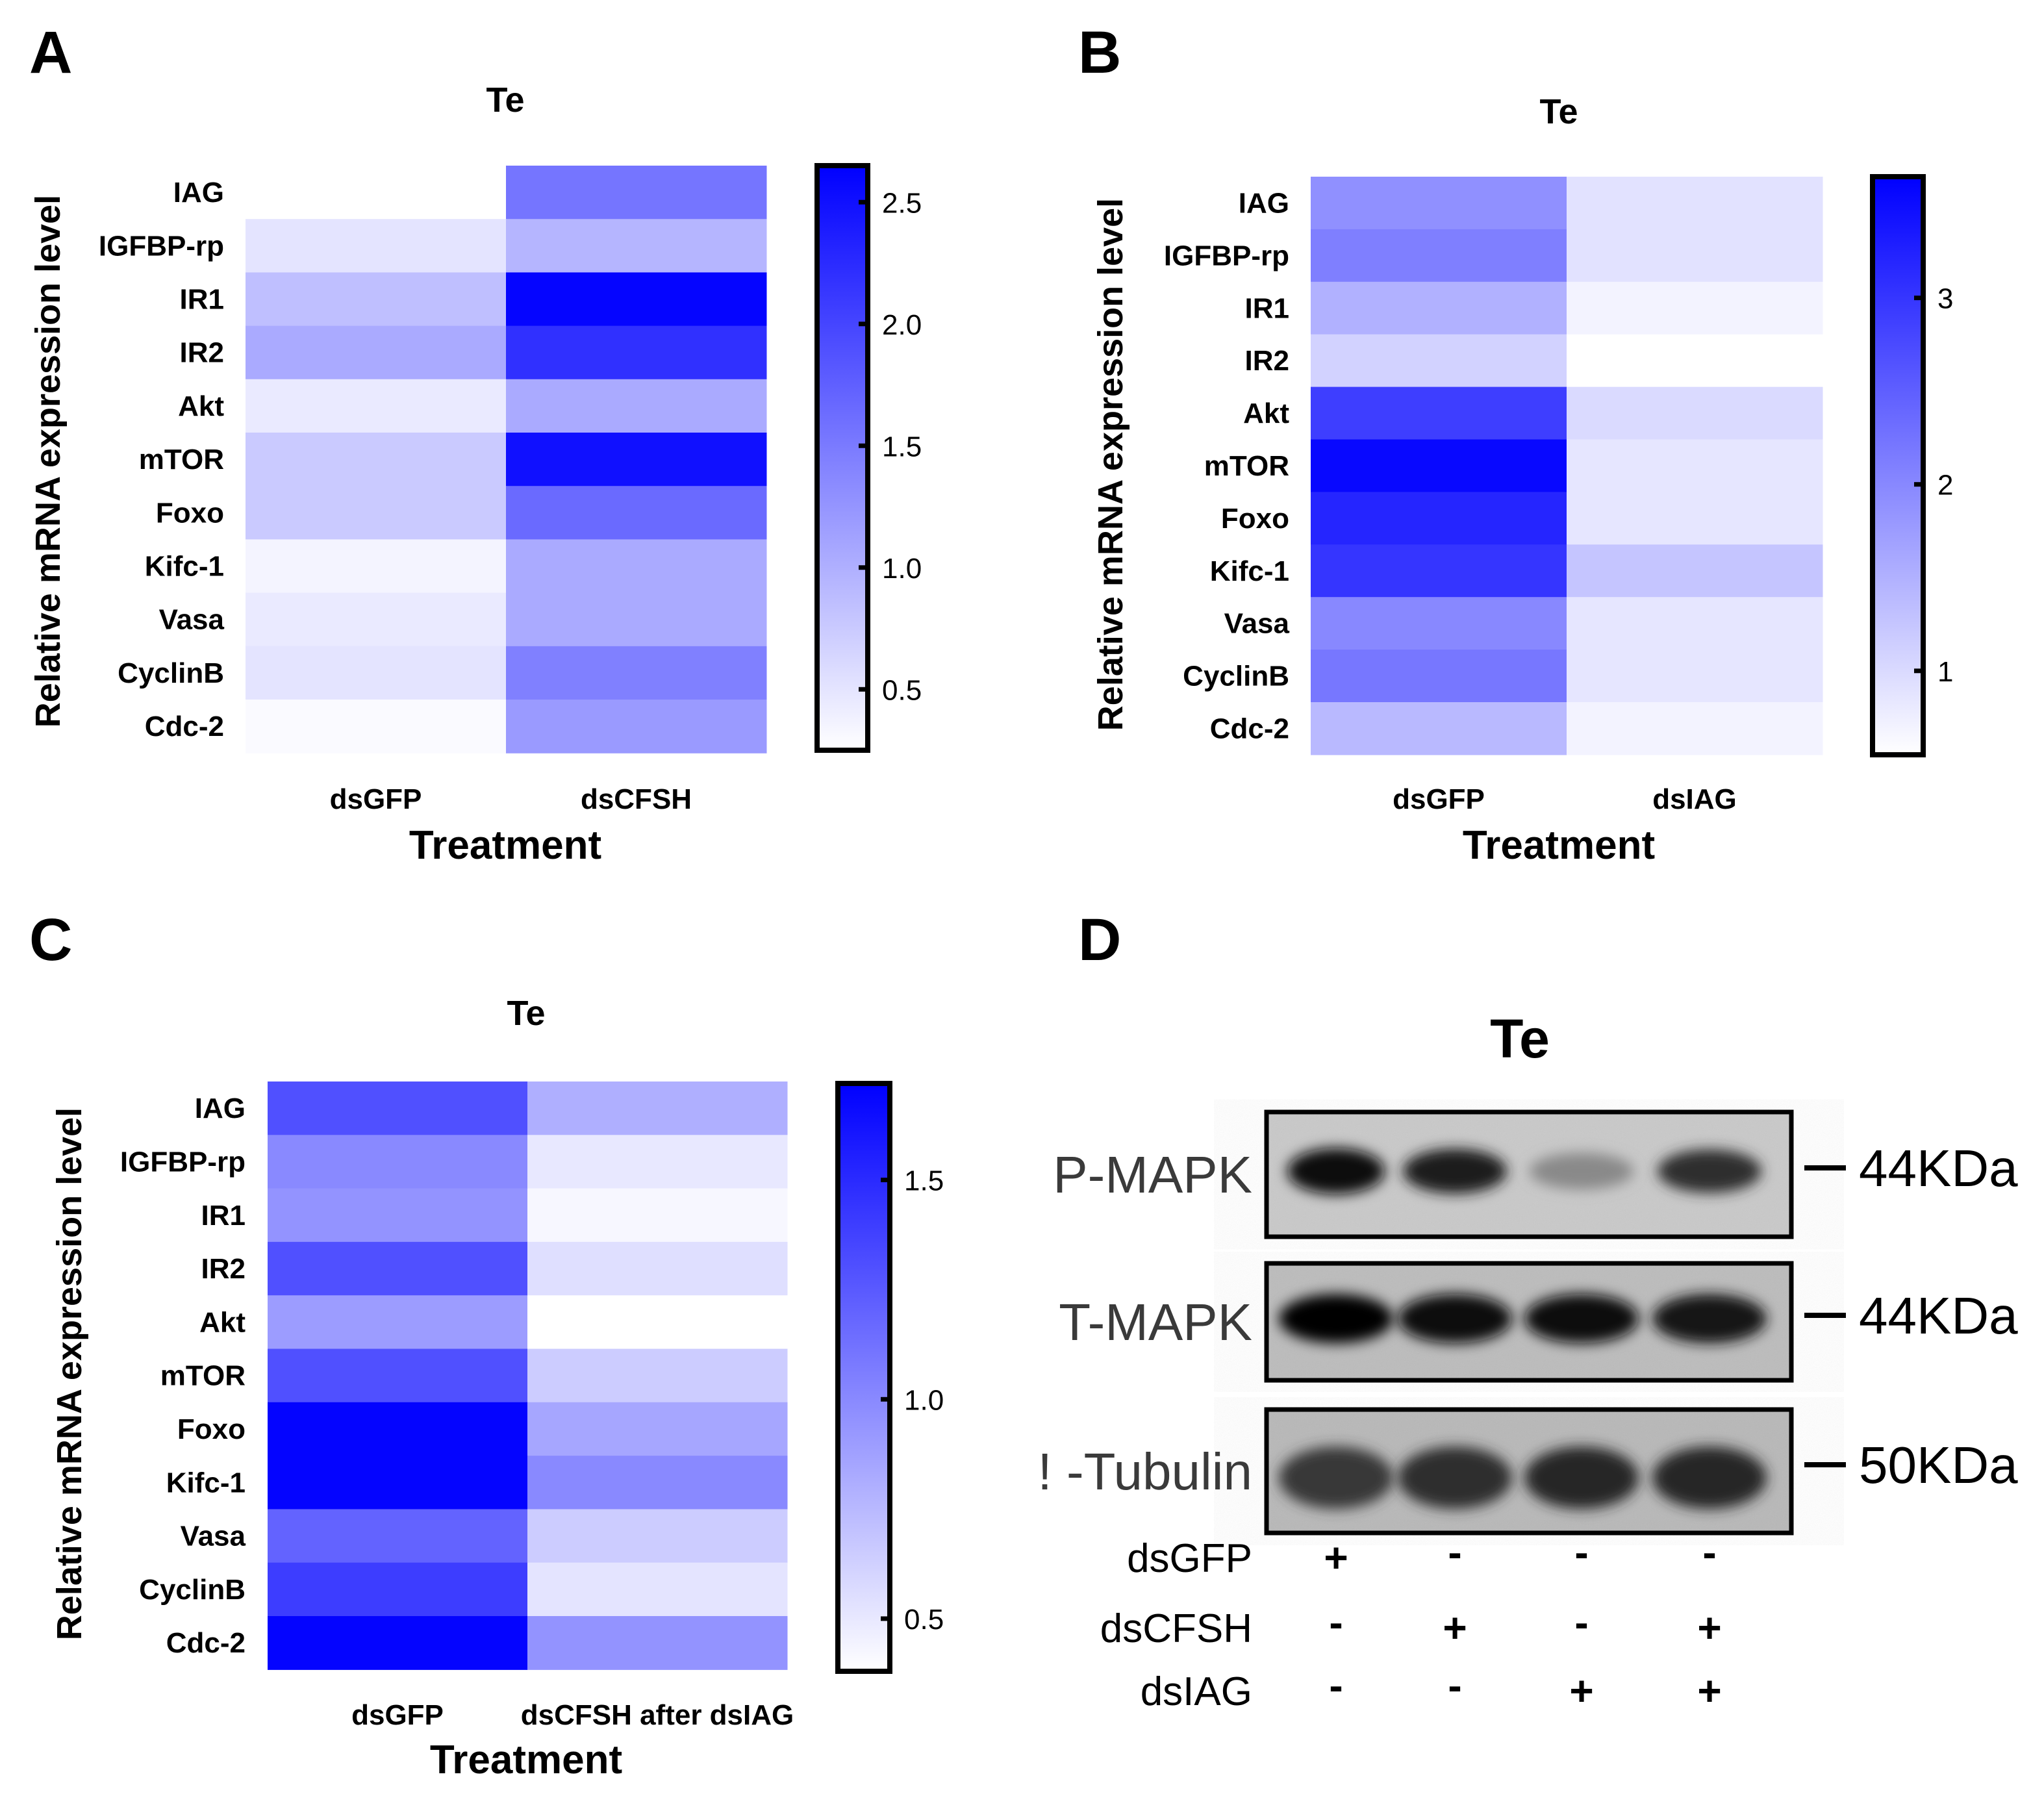 The image size is (2044, 1796). What do you see at coordinates (223, 1216) in the screenshot?
I see `gene-label: IR1` at bounding box center [223, 1216].